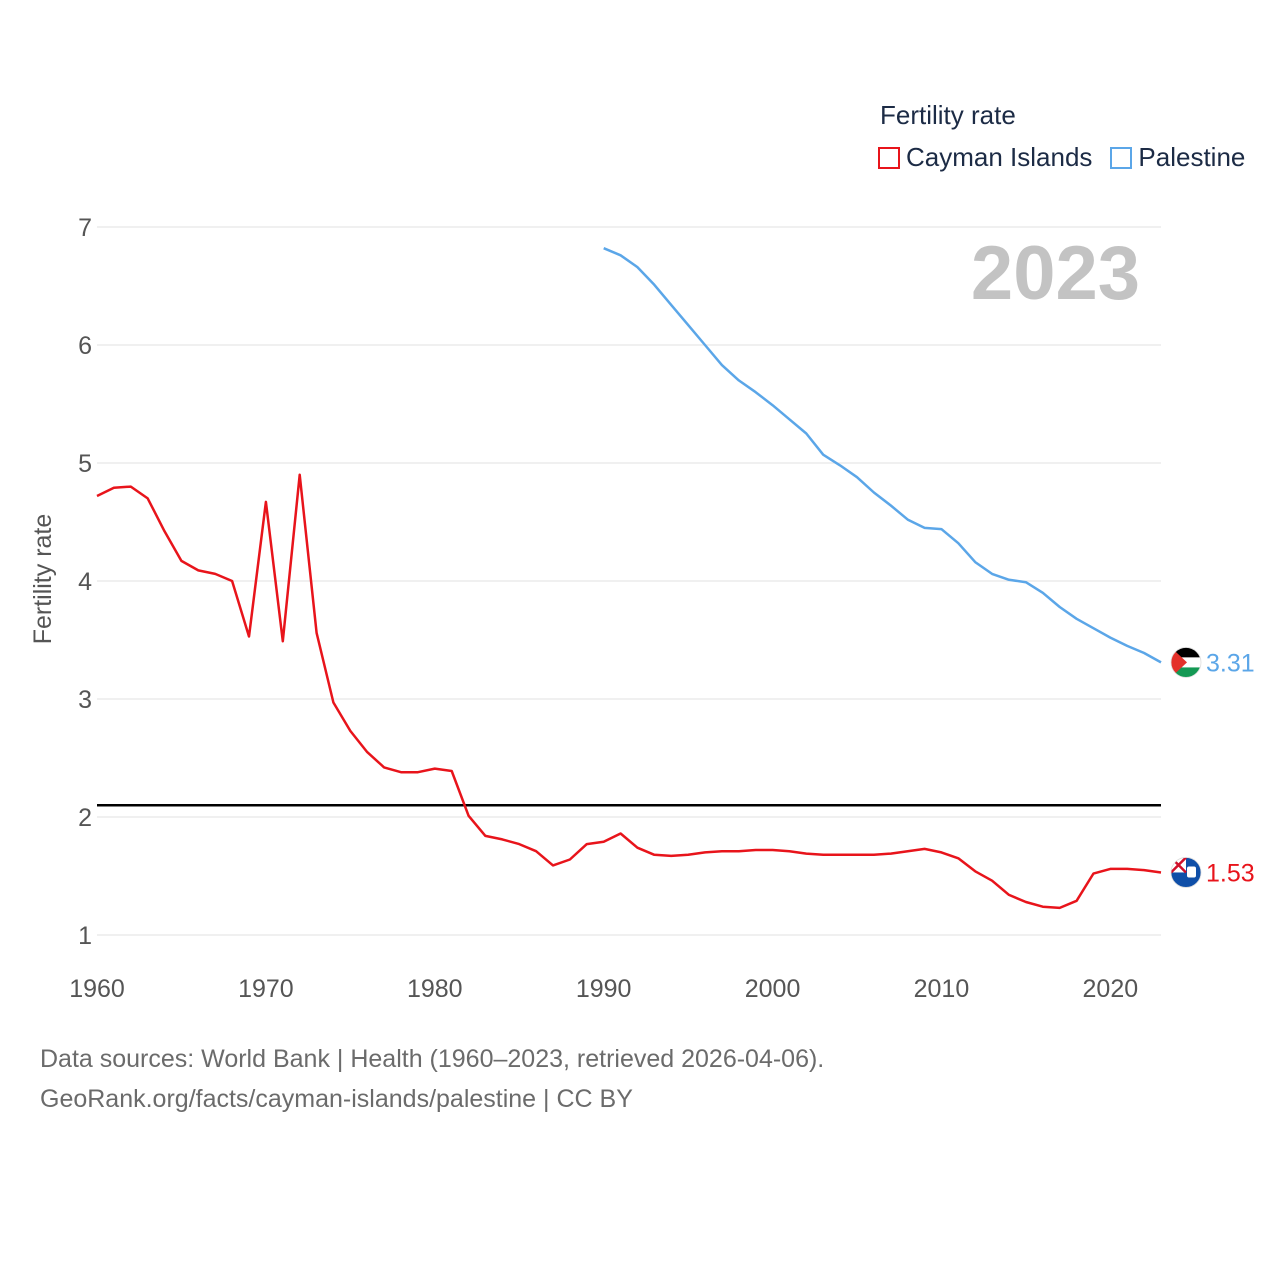 This screenshot has width=1280, height=1280. I want to click on x-tick-label-1980: 1980, so click(435, 989).